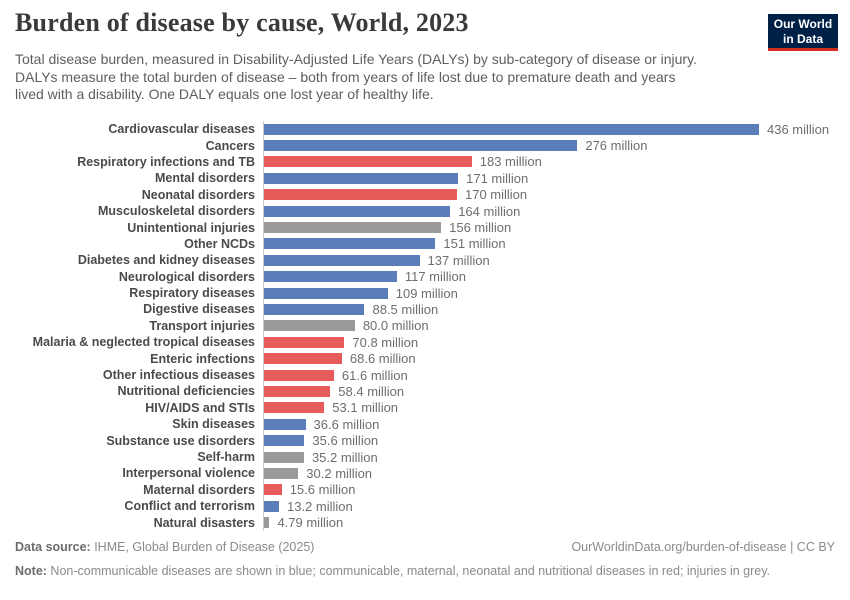 This screenshot has height=600, width=850. Describe the element at coordinates (166, 161) in the screenshot. I see `category-label: Respiratory infections and TB` at that location.